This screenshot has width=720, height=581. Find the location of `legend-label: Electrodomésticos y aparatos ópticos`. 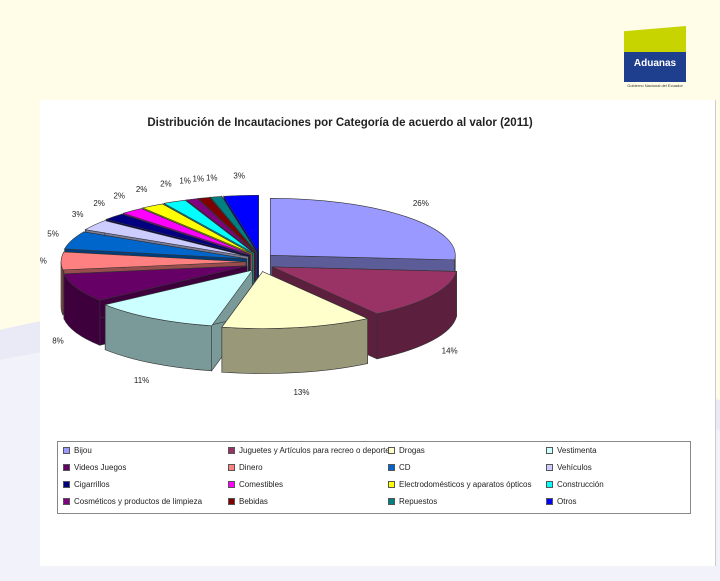

legend-label: Electrodomésticos y aparatos ópticos is located at coordinates (465, 484).